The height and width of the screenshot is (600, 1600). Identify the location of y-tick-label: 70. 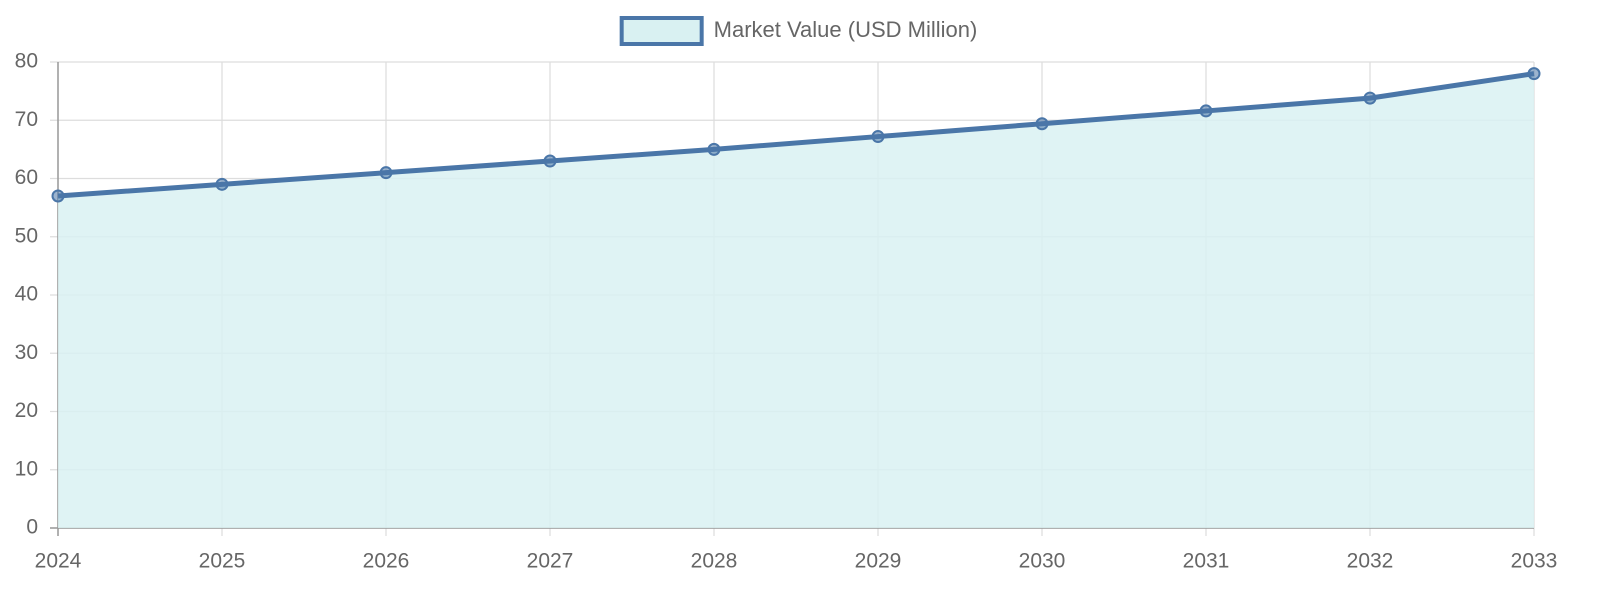
(26, 119).